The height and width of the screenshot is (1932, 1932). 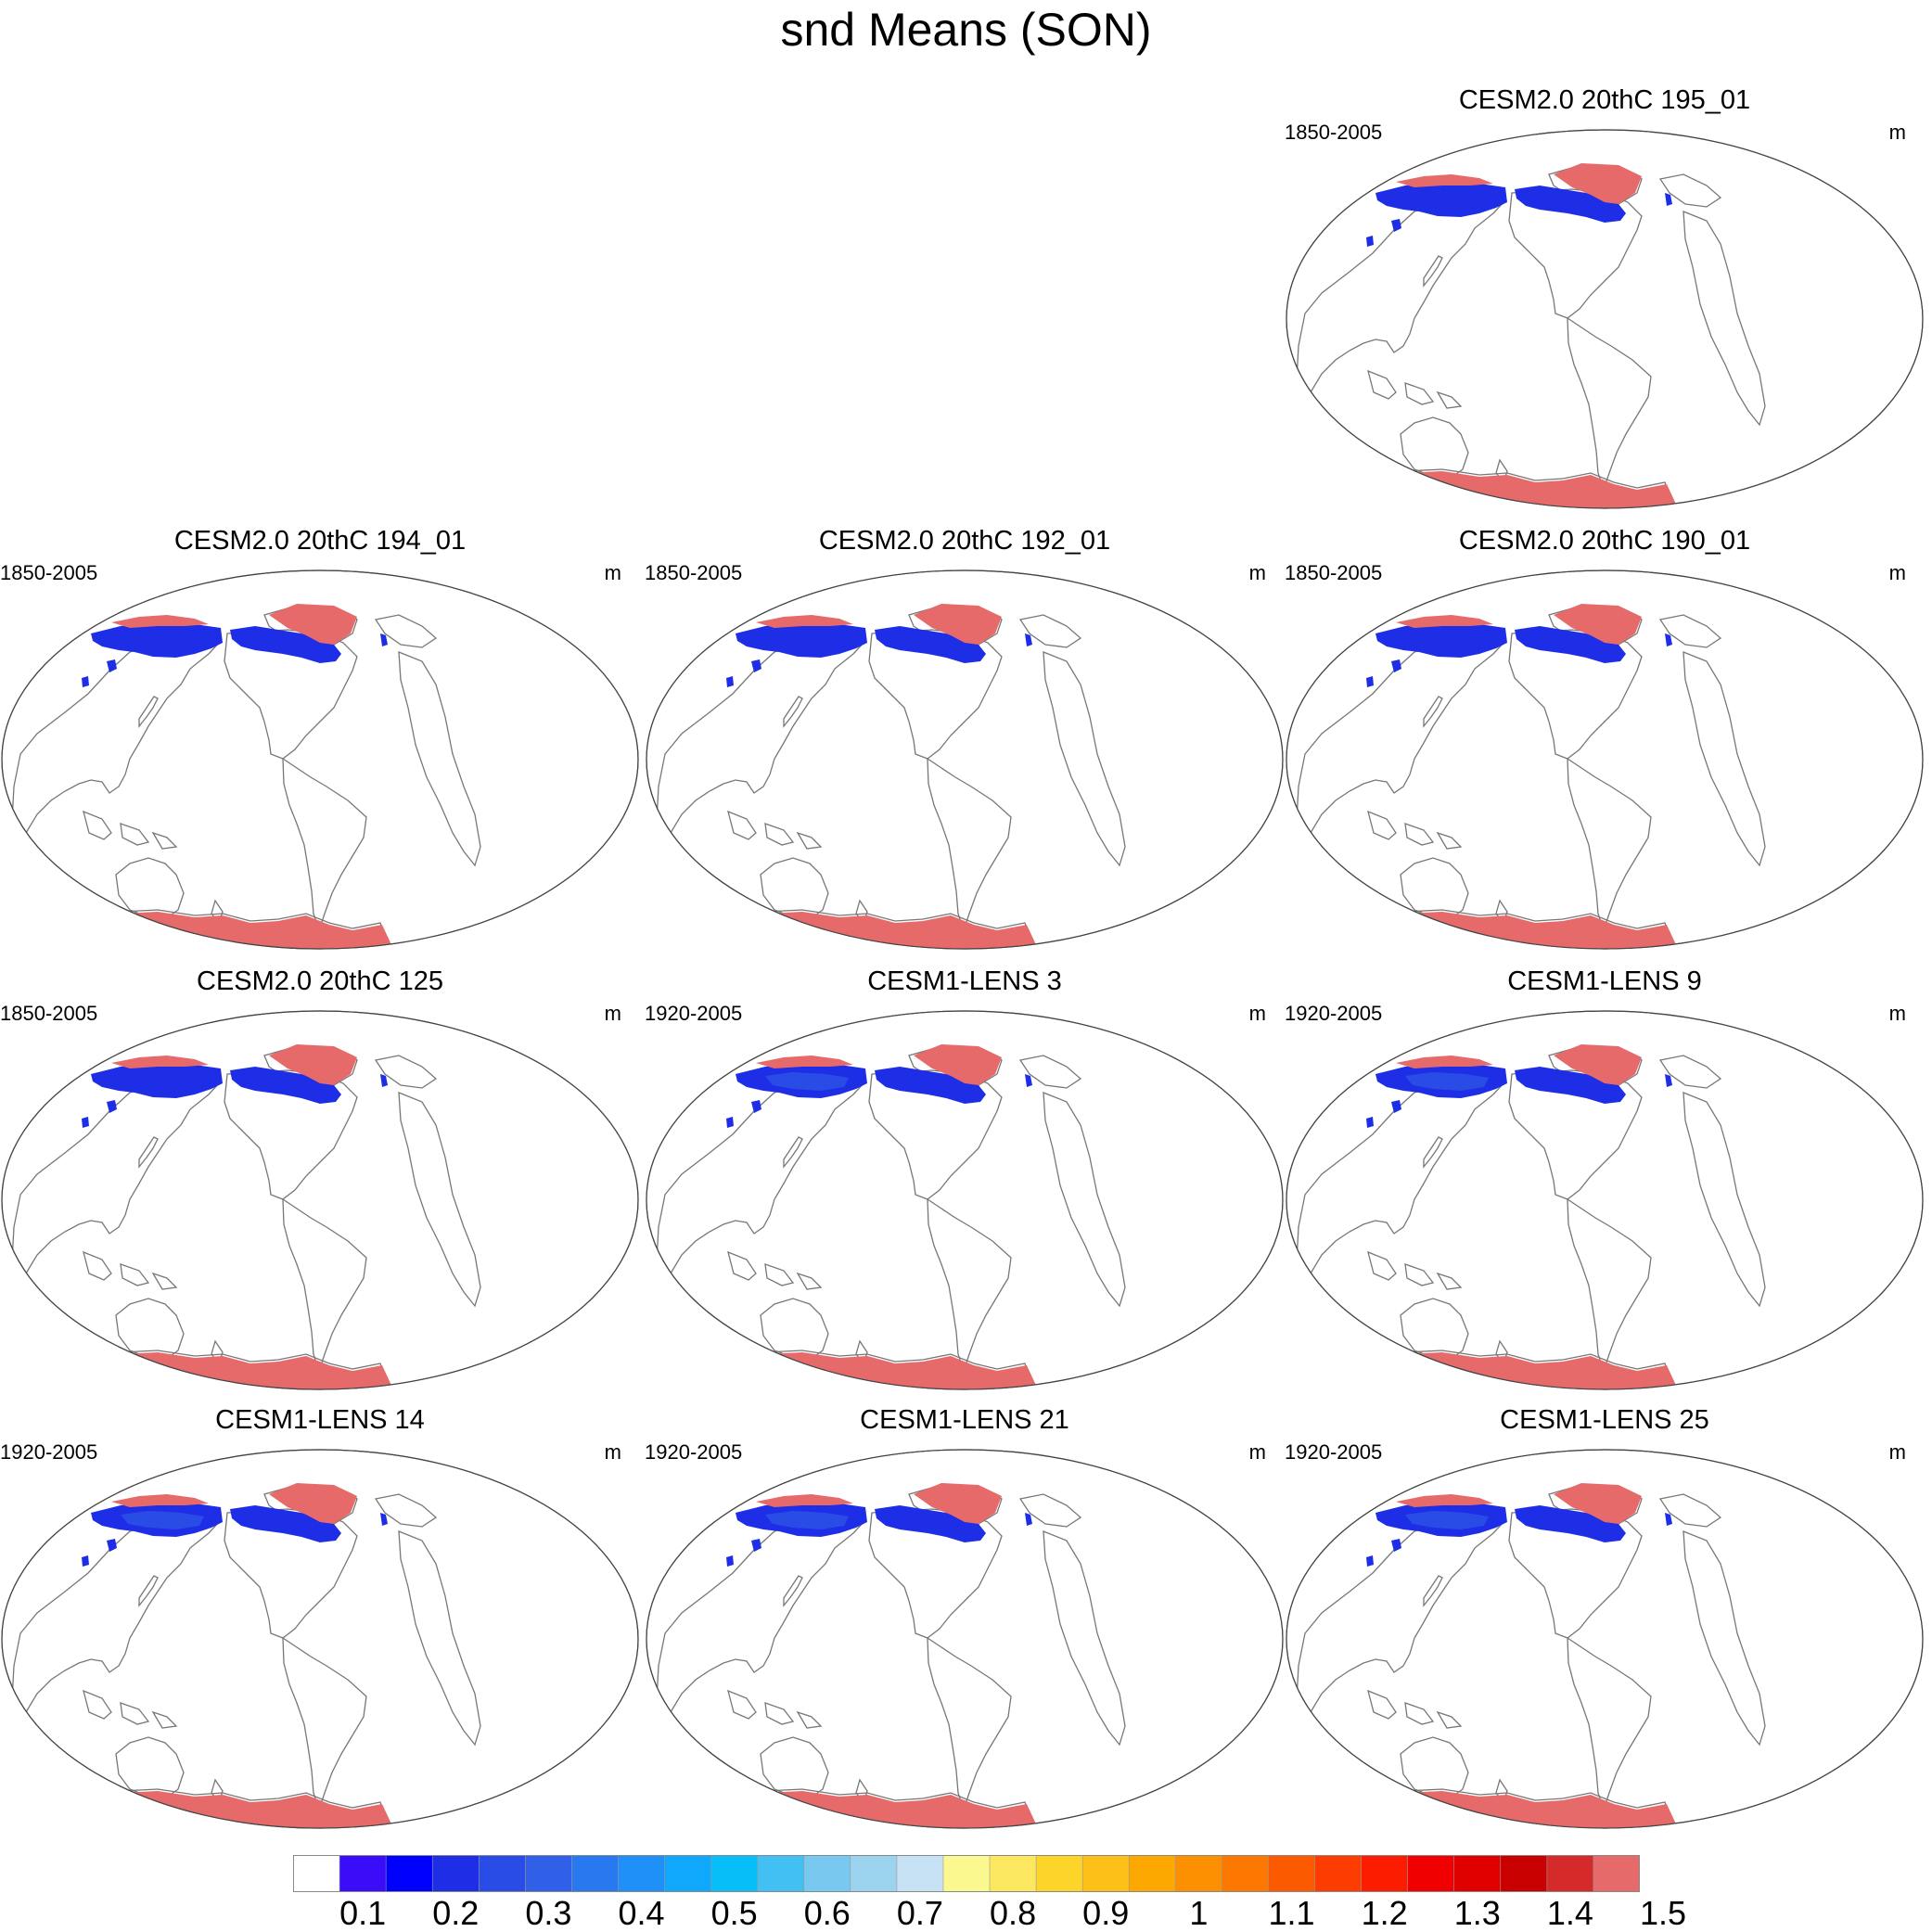 What do you see at coordinates (964, 541) in the screenshot?
I see `panel-title: CESM2.0 20thC 192_01` at bounding box center [964, 541].